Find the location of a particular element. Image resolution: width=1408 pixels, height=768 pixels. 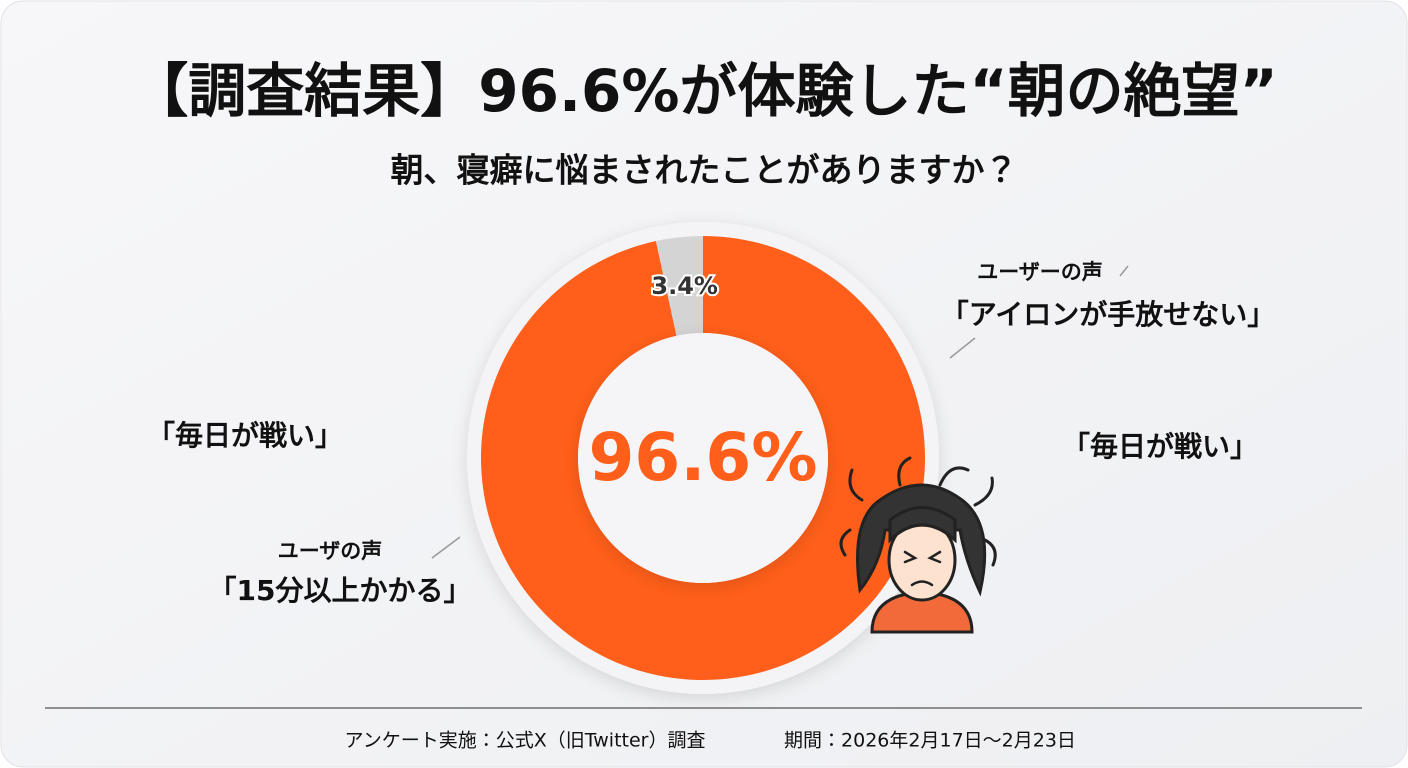

slice is located at coordinates (679, 286).